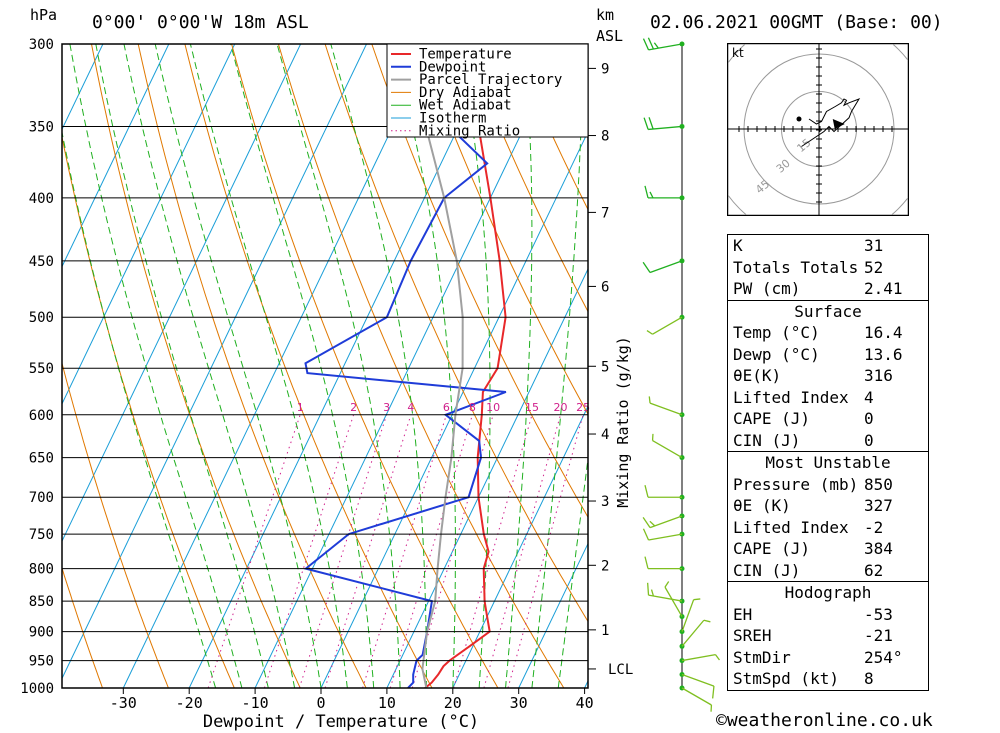 The image size is (1000, 733). I want to click on surface-title: Surface, so click(828, 311).